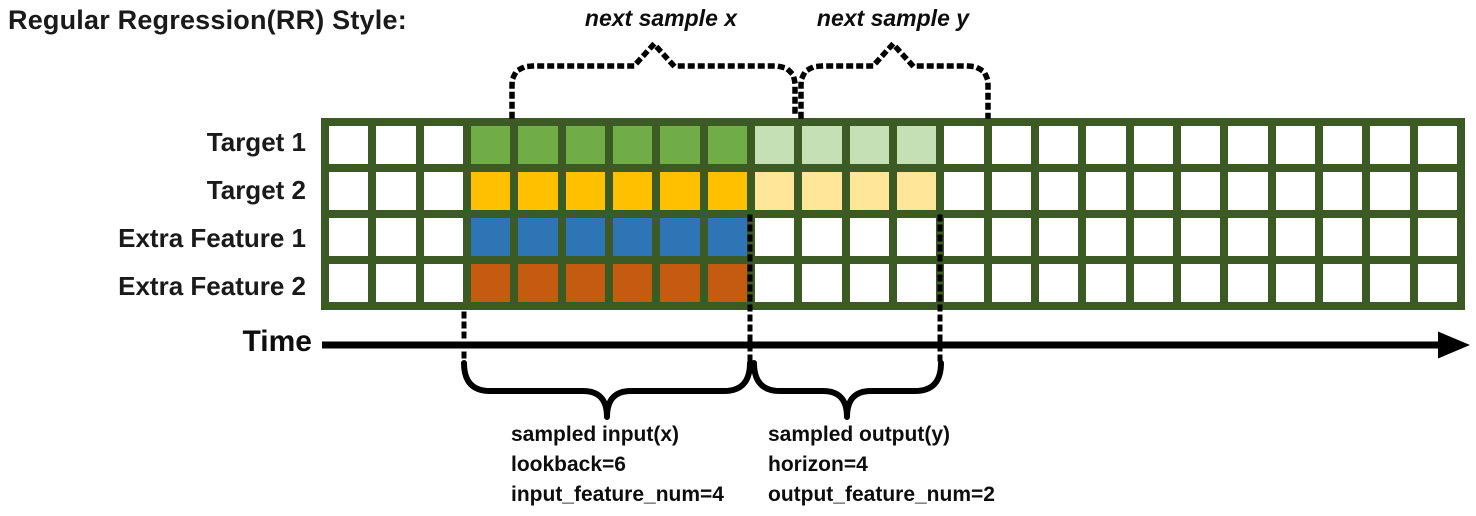 The width and height of the screenshot is (1476, 516). I want to click on sampled-input-brace, so click(607, 390).